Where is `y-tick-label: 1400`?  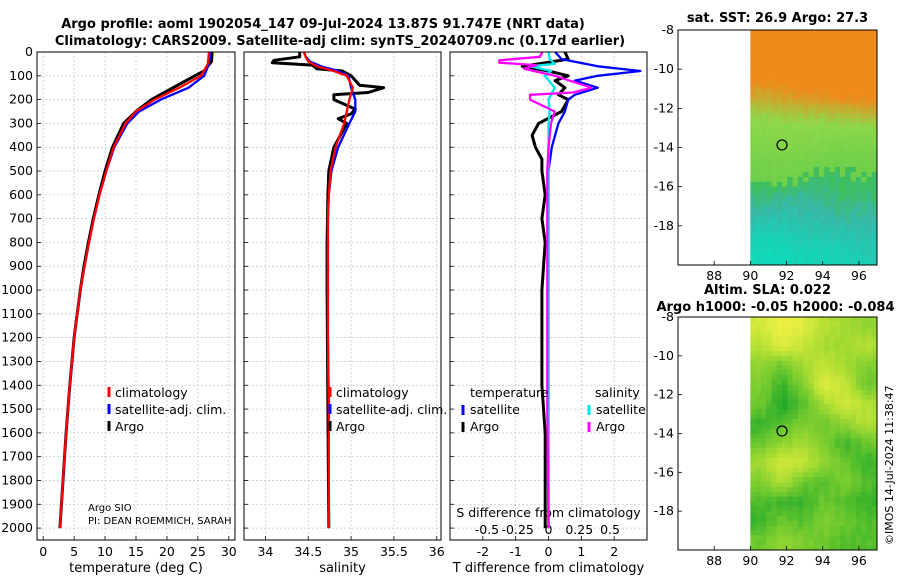
y-tick-label: 1400 is located at coordinates (17, 384).